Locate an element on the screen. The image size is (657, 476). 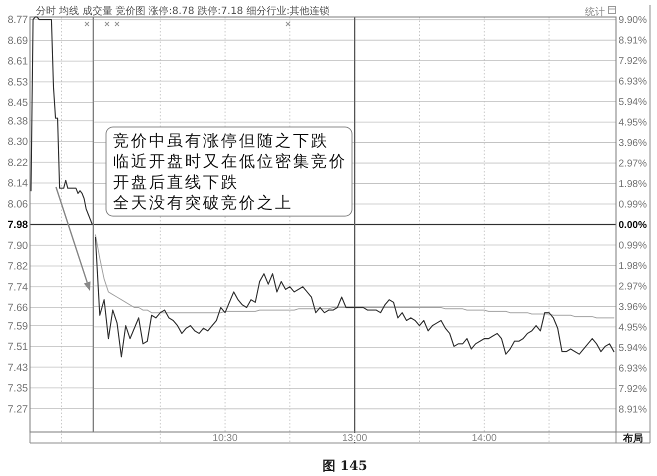
note-line: 开盘后直线下跌 is located at coordinates (176, 182).